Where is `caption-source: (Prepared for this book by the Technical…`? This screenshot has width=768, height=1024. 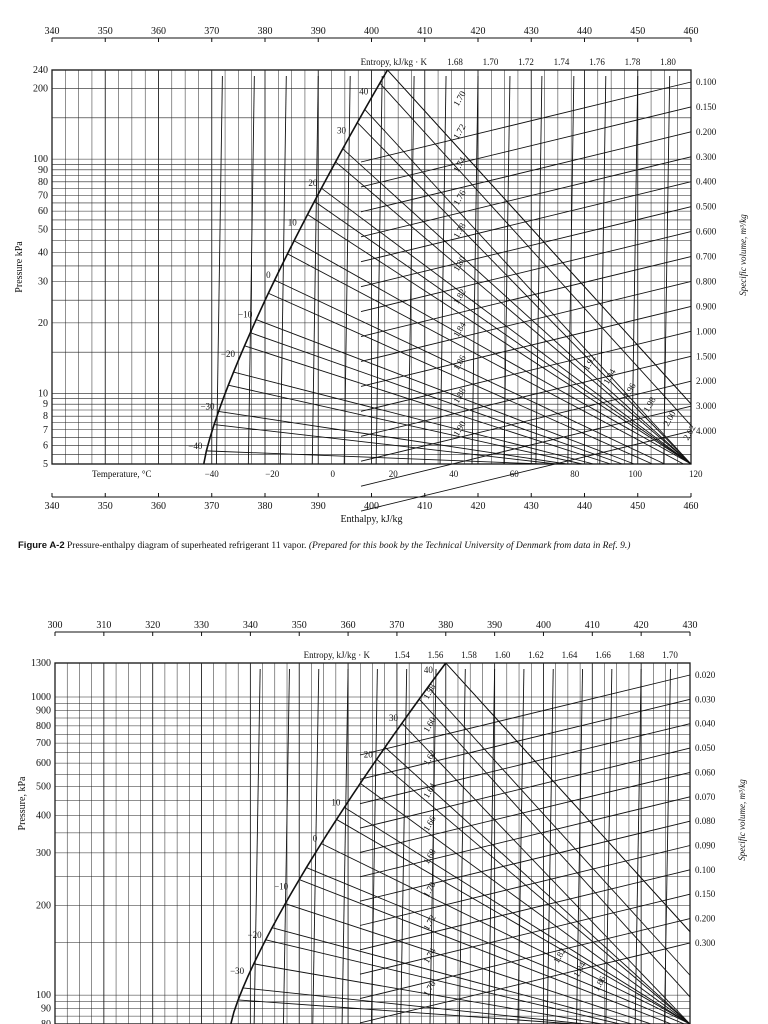 caption-source: (Prepared for this book by the Technical… is located at coordinates (469, 546).